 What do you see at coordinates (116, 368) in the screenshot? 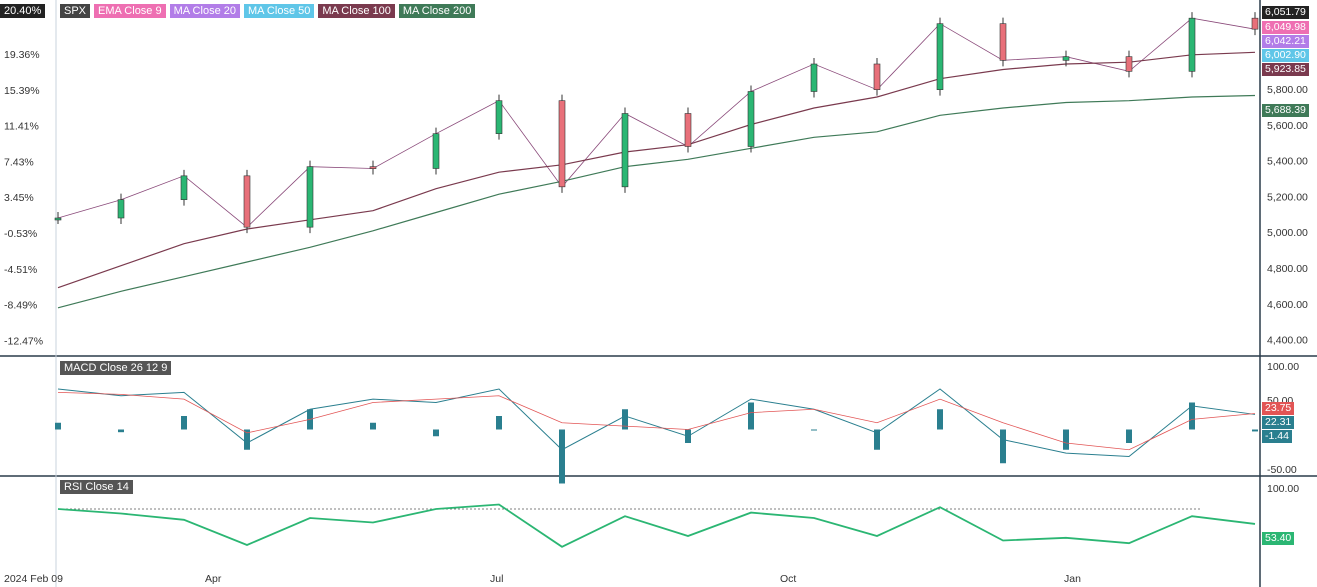
I see `macd-label: MACD Close 26 12 9` at bounding box center [116, 368].